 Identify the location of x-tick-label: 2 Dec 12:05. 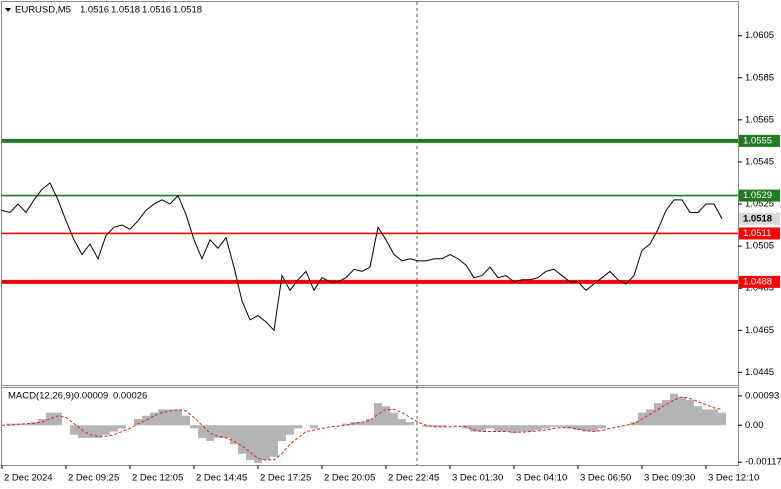
(157, 478).